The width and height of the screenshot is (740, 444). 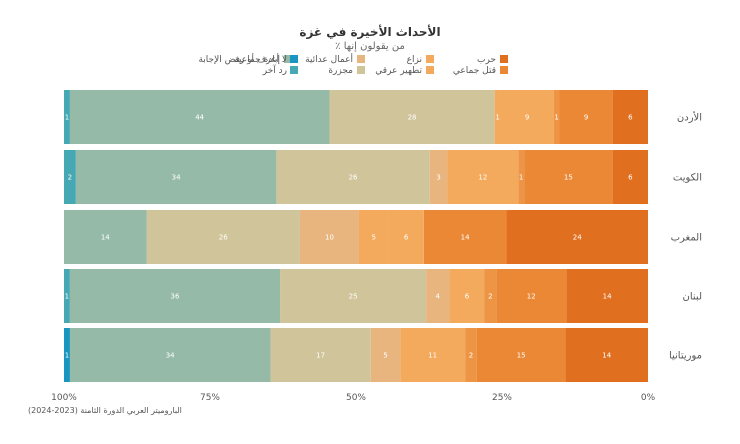 I want to click on legend-item: إبادة جماعية, so click(x=263, y=60).